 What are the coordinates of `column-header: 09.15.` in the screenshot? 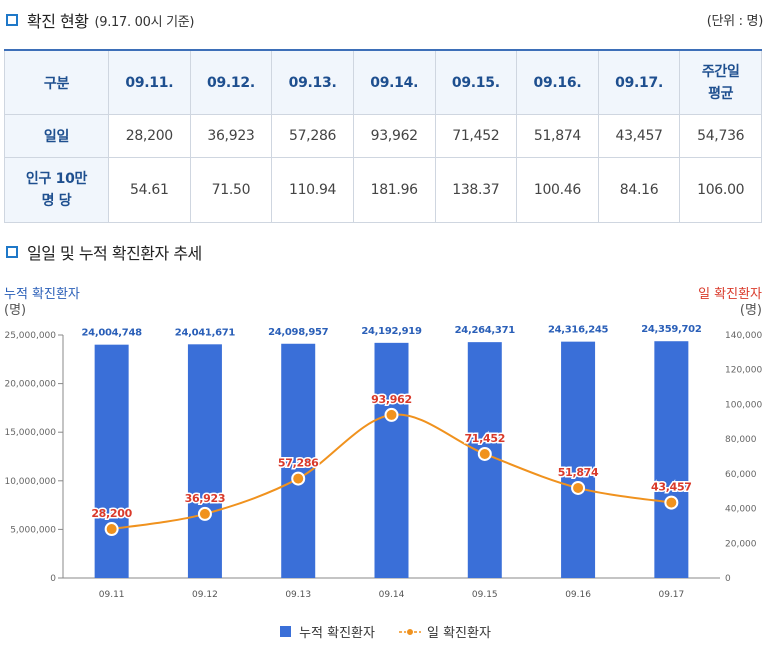 It's located at (476, 82).